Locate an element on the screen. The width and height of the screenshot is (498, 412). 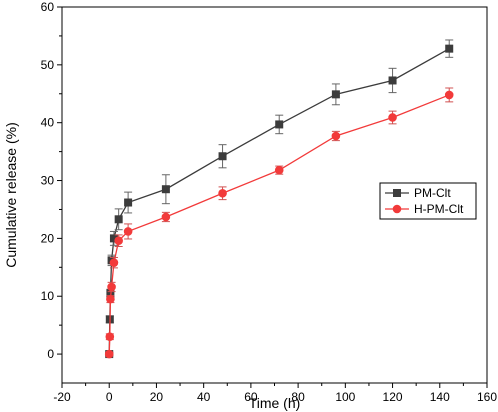
y-tick-label: 60 is located at coordinates (48, 7).